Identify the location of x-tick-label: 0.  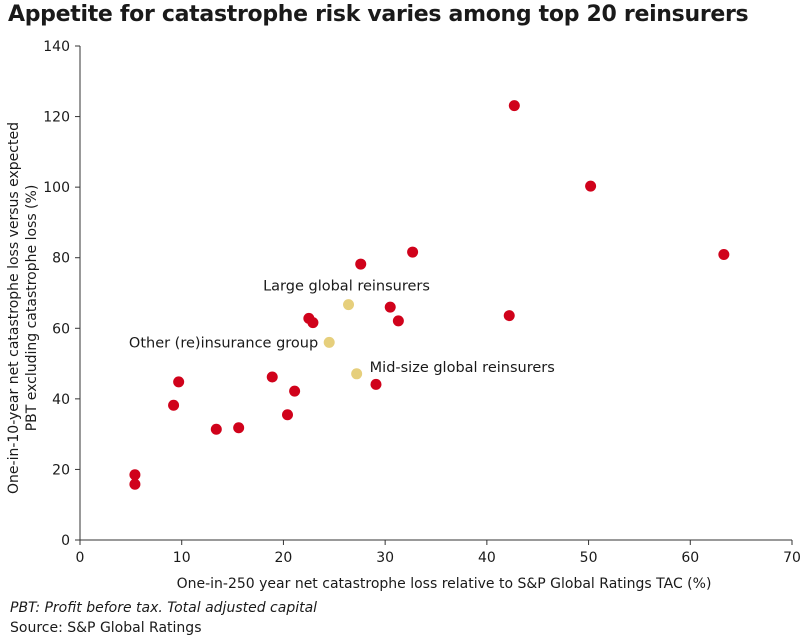
(80, 558).